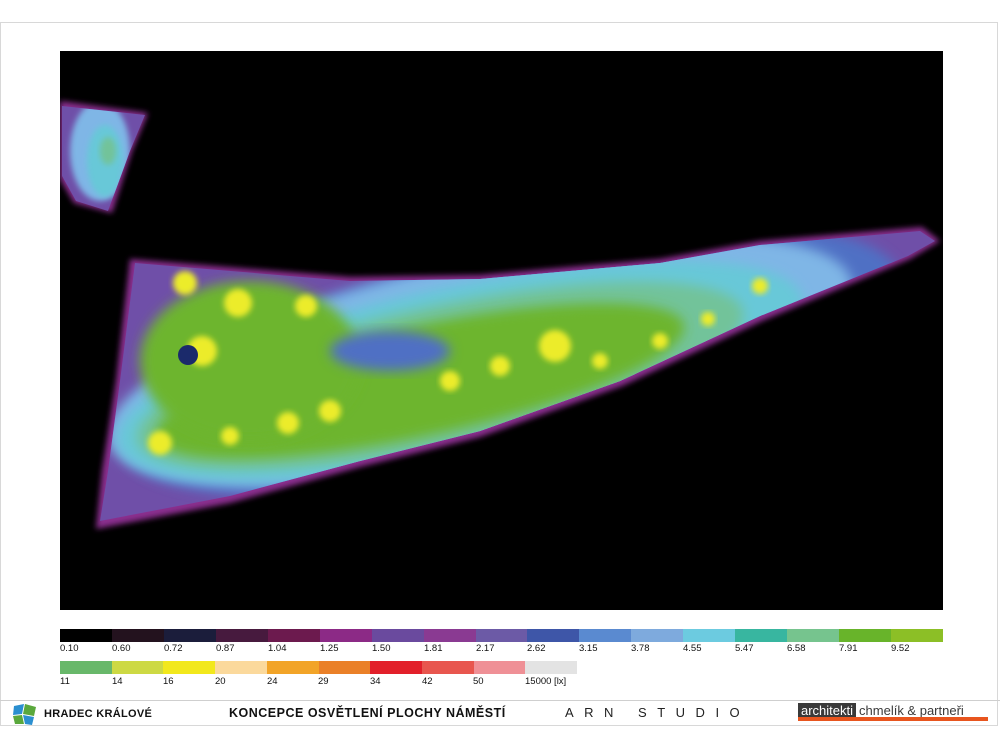 This screenshot has width=1000, height=750. What do you see at coordinates (427, 681) in the screenshot?
I see `legend-value: 42` at bounding box center [427, 681].